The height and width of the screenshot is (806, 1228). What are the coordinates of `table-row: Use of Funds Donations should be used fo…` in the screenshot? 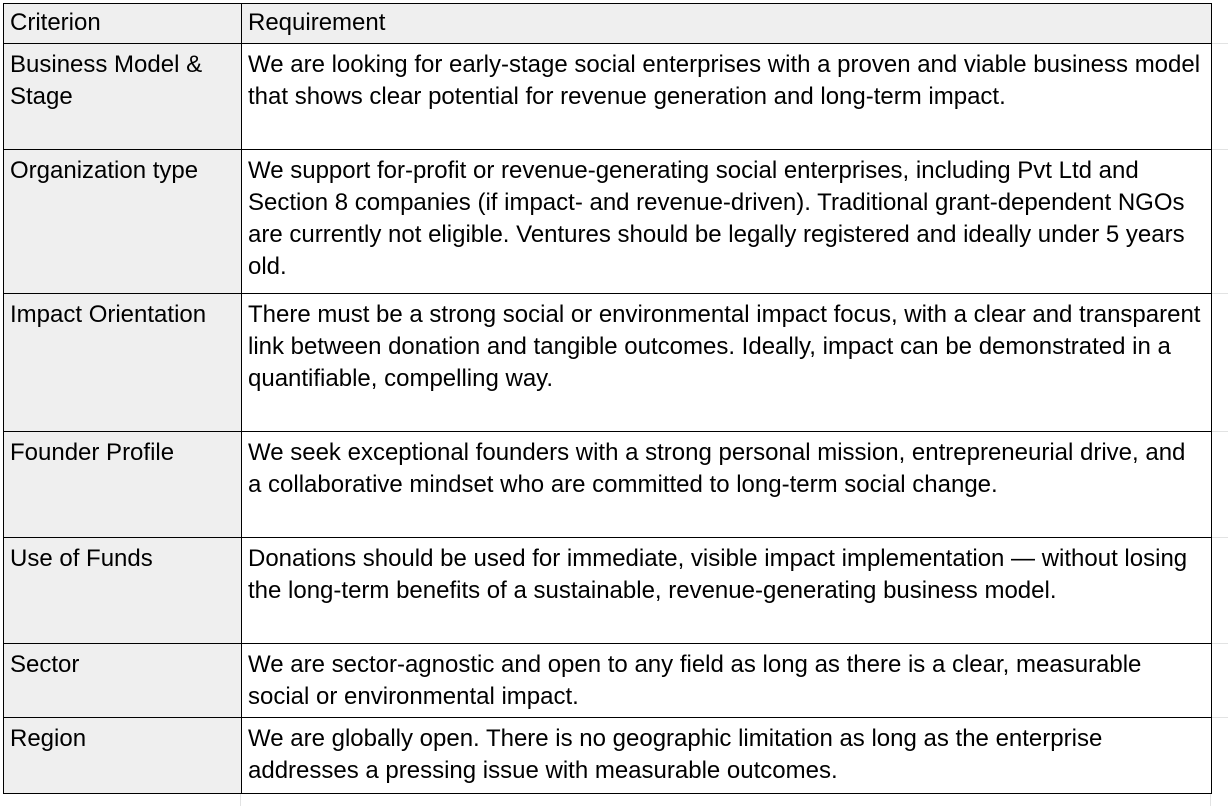 It's located at (607, 590).